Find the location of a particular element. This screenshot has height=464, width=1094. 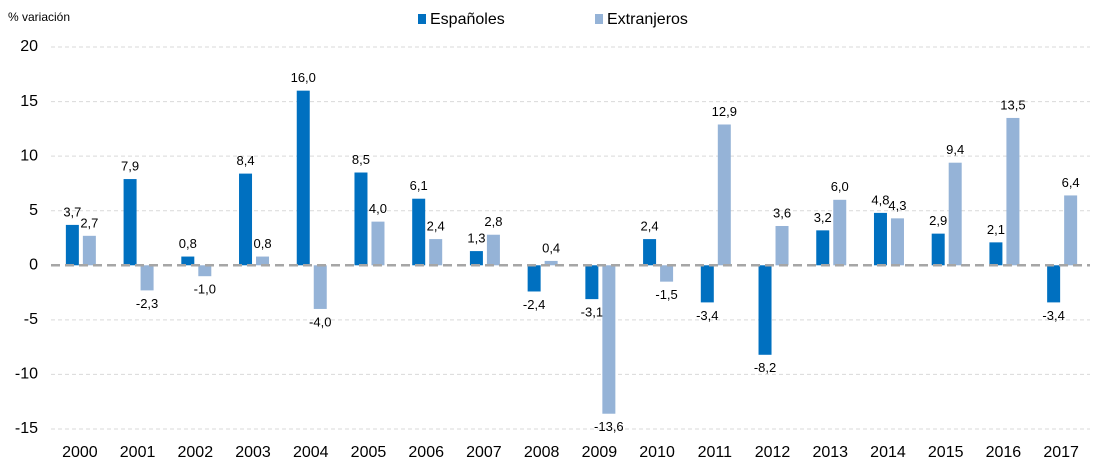

y-tick-label: 0 is located at coordinates (33, 265).